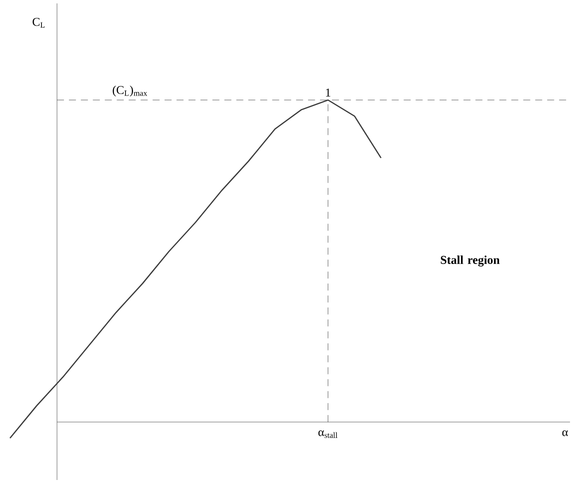 The width and height of the screenshot is (576, 485). What do you see at coordinates (565, 433) in the screenshot?
I see `text: α` at bounding box center [565, 433].